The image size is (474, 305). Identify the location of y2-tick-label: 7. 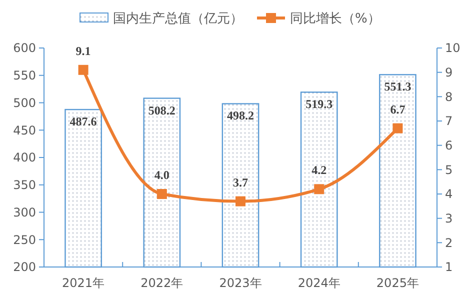
(449, 121).